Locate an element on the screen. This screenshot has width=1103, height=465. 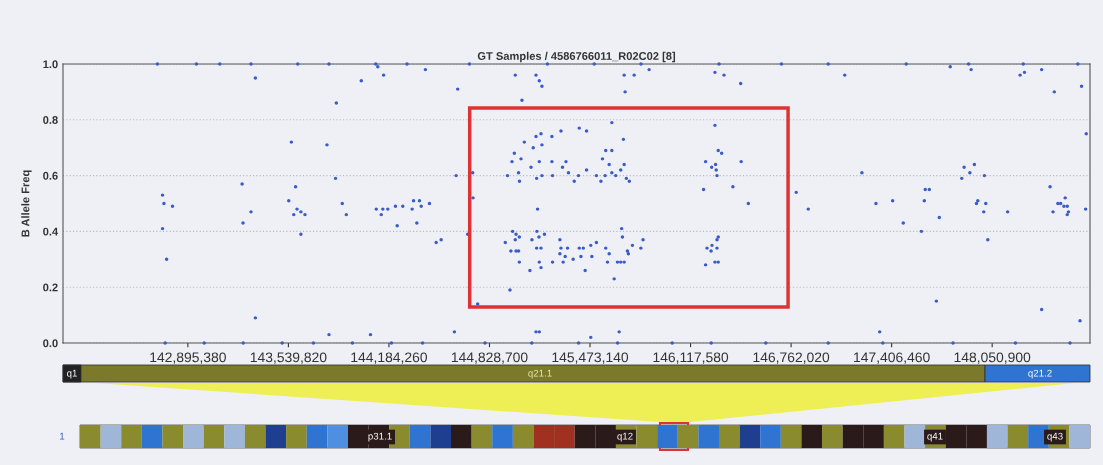
y-tick-label: 0.4 is located at coordinates (51, 231).